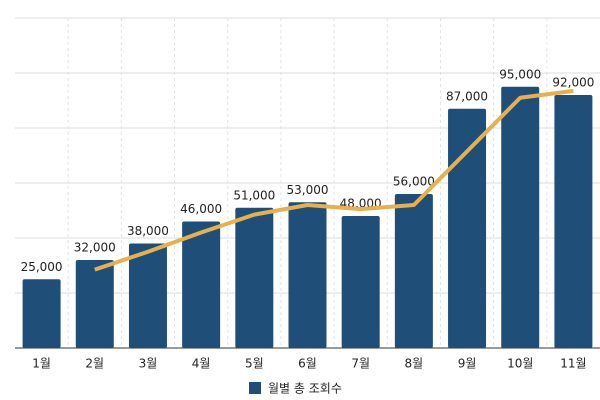  What do you see at coordinates (42, 267) in the screenshot?
I see `value-label: 25,000` at bounding box center [42, 267].